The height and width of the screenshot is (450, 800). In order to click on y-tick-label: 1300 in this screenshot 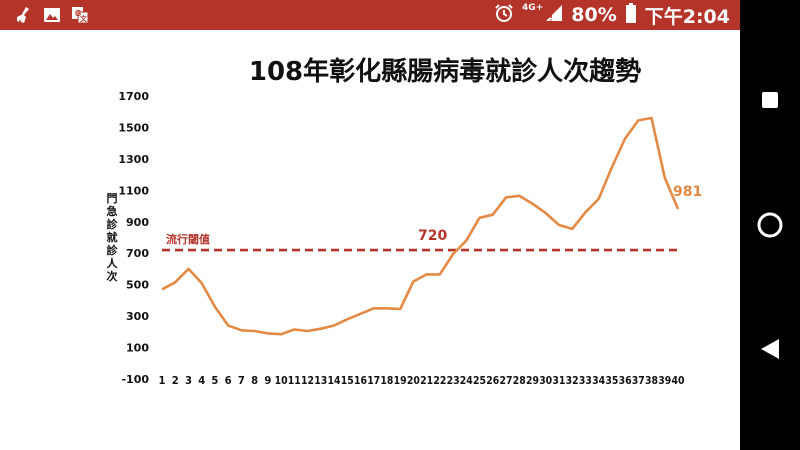, I will do `click(133, 159)`.